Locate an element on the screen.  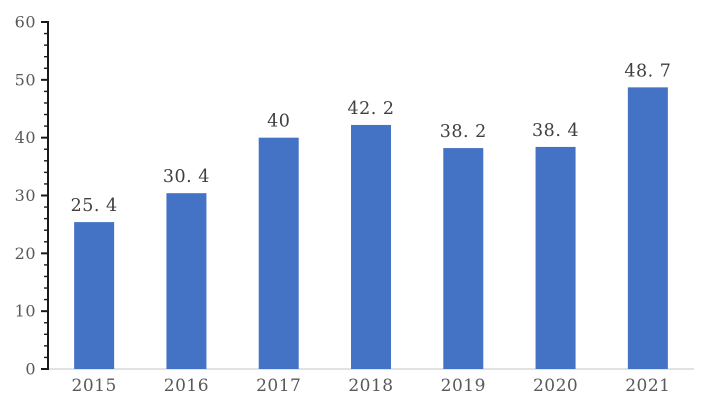
x-tick-label-2021: 2021 is located at coordinates (647, 386).